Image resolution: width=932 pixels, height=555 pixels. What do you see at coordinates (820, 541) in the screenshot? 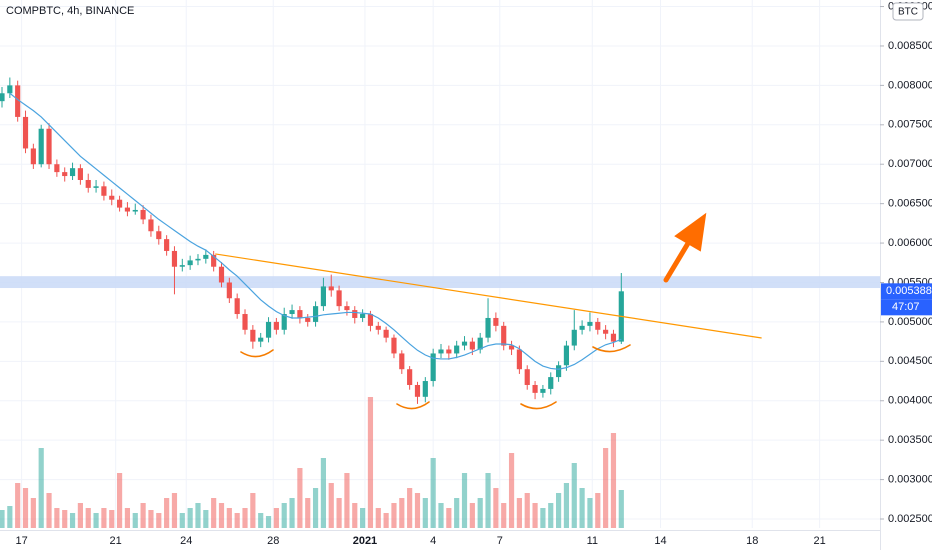
I see `x-tick-label: 21` at bounding box center [820, 541].